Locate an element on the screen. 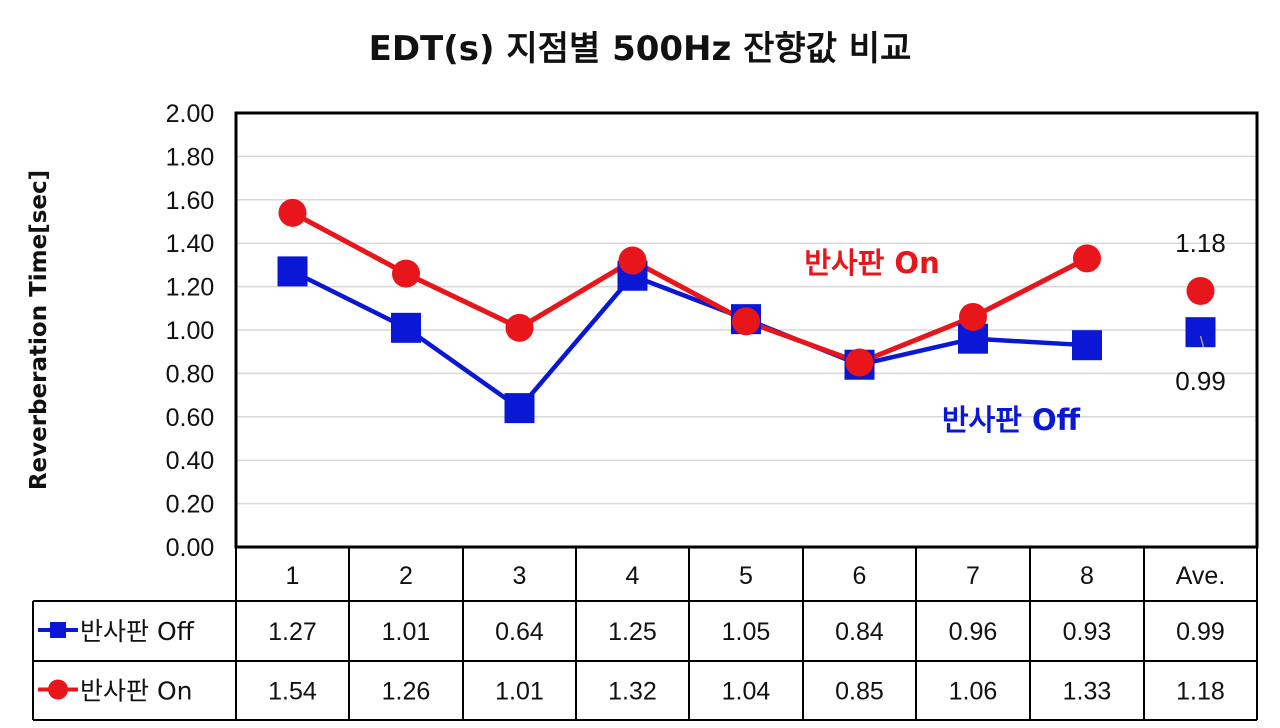 This screenshot has width=1280, height=728. category-label: 7 is located at coordinates (973, 576).